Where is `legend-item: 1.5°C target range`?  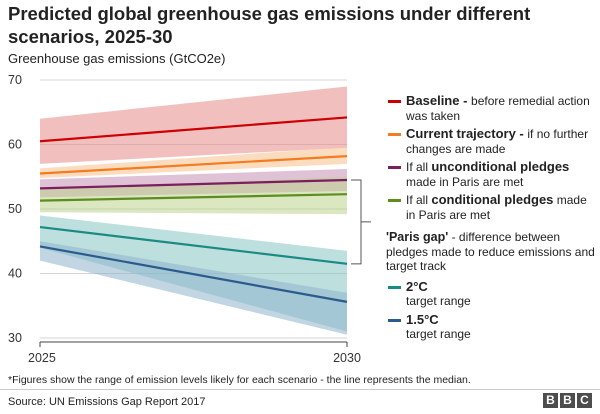
legend-item: 1.5°C target range is located at coordinates (492, 326).